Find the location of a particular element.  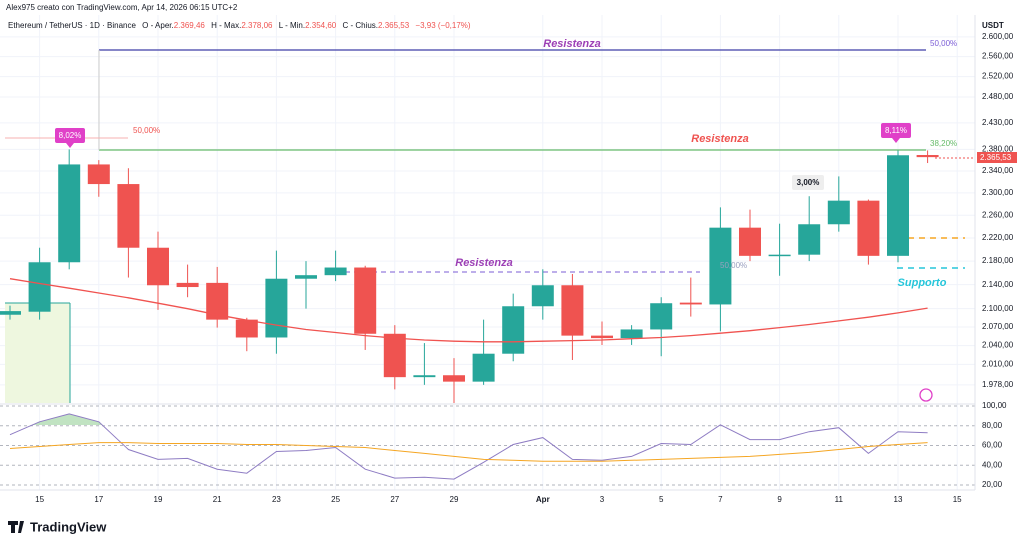

moving-average is located at coordinates (468, 310).